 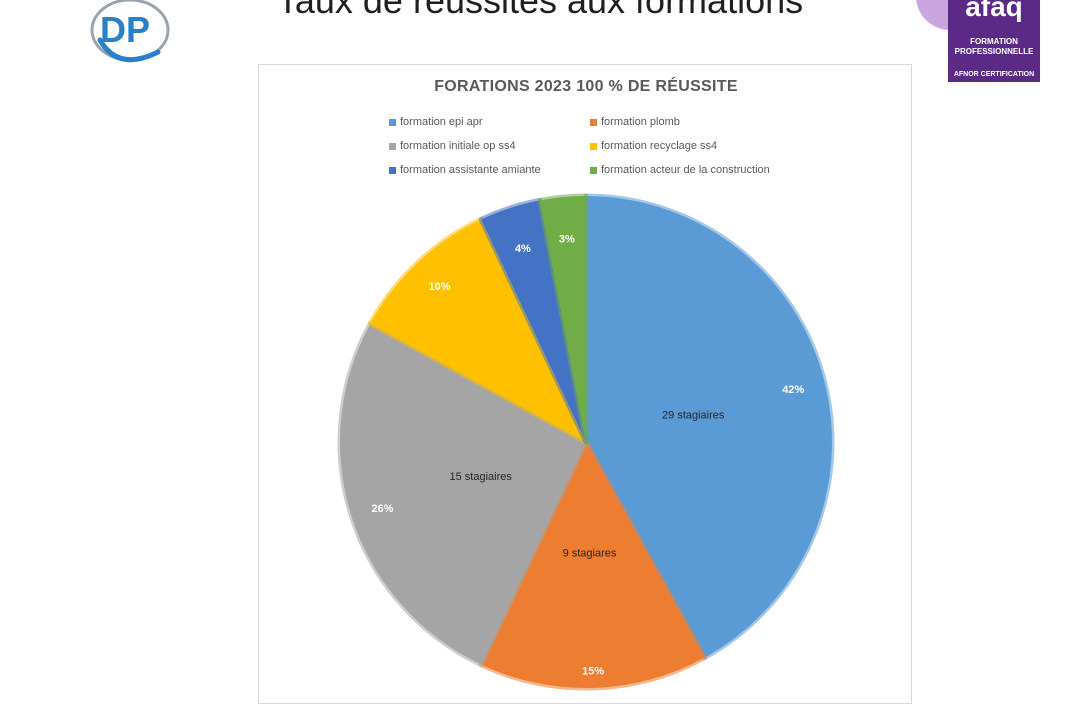 What do you see at coordinates (470, 170) in the screenshot?
I see `legend-label: formation assistante amiante` at bounding box center [470, 170].